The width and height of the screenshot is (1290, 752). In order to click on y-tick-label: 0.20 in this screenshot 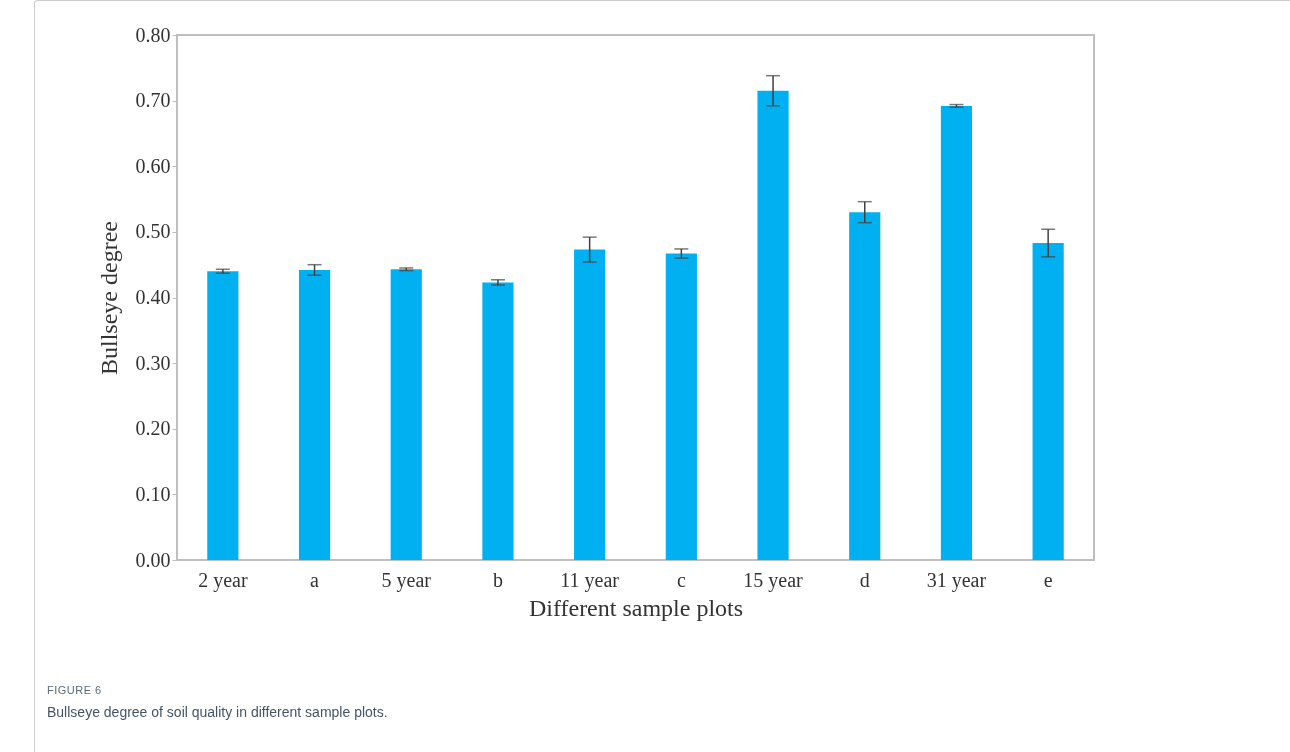, I will do `click(153, 428)`.